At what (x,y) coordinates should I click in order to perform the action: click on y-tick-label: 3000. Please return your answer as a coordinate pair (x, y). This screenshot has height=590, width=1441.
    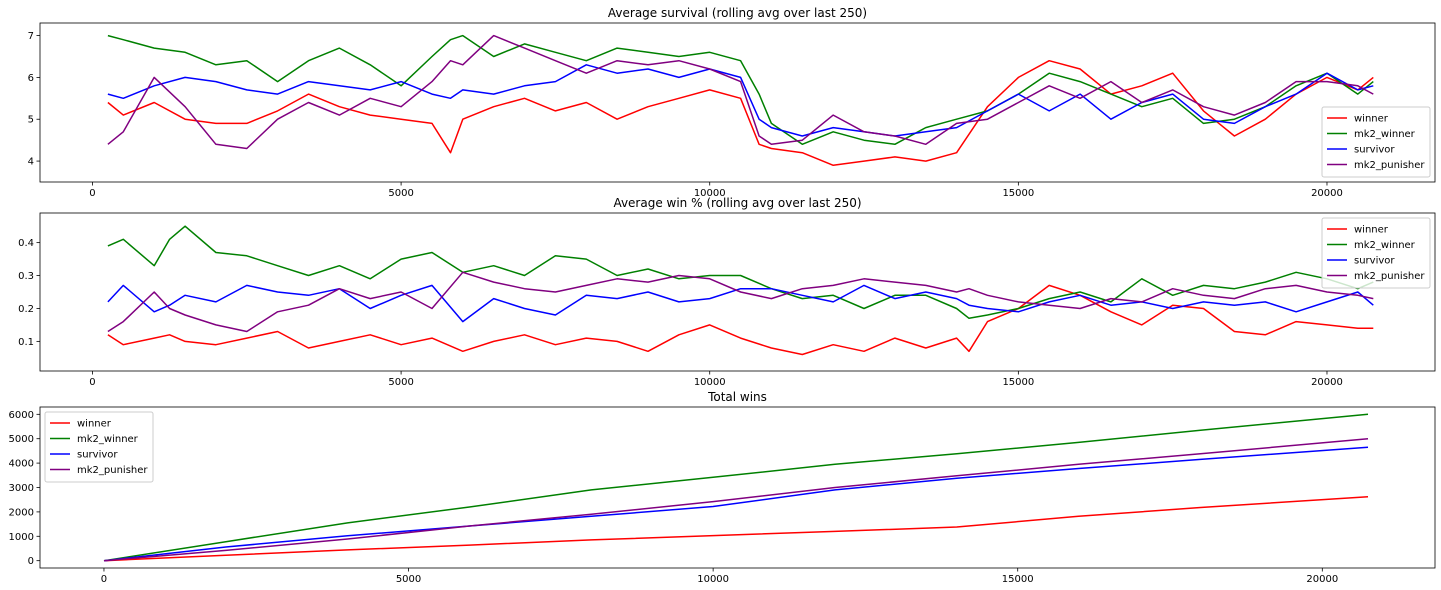
    Looking at the image, I should click on (21, 488).